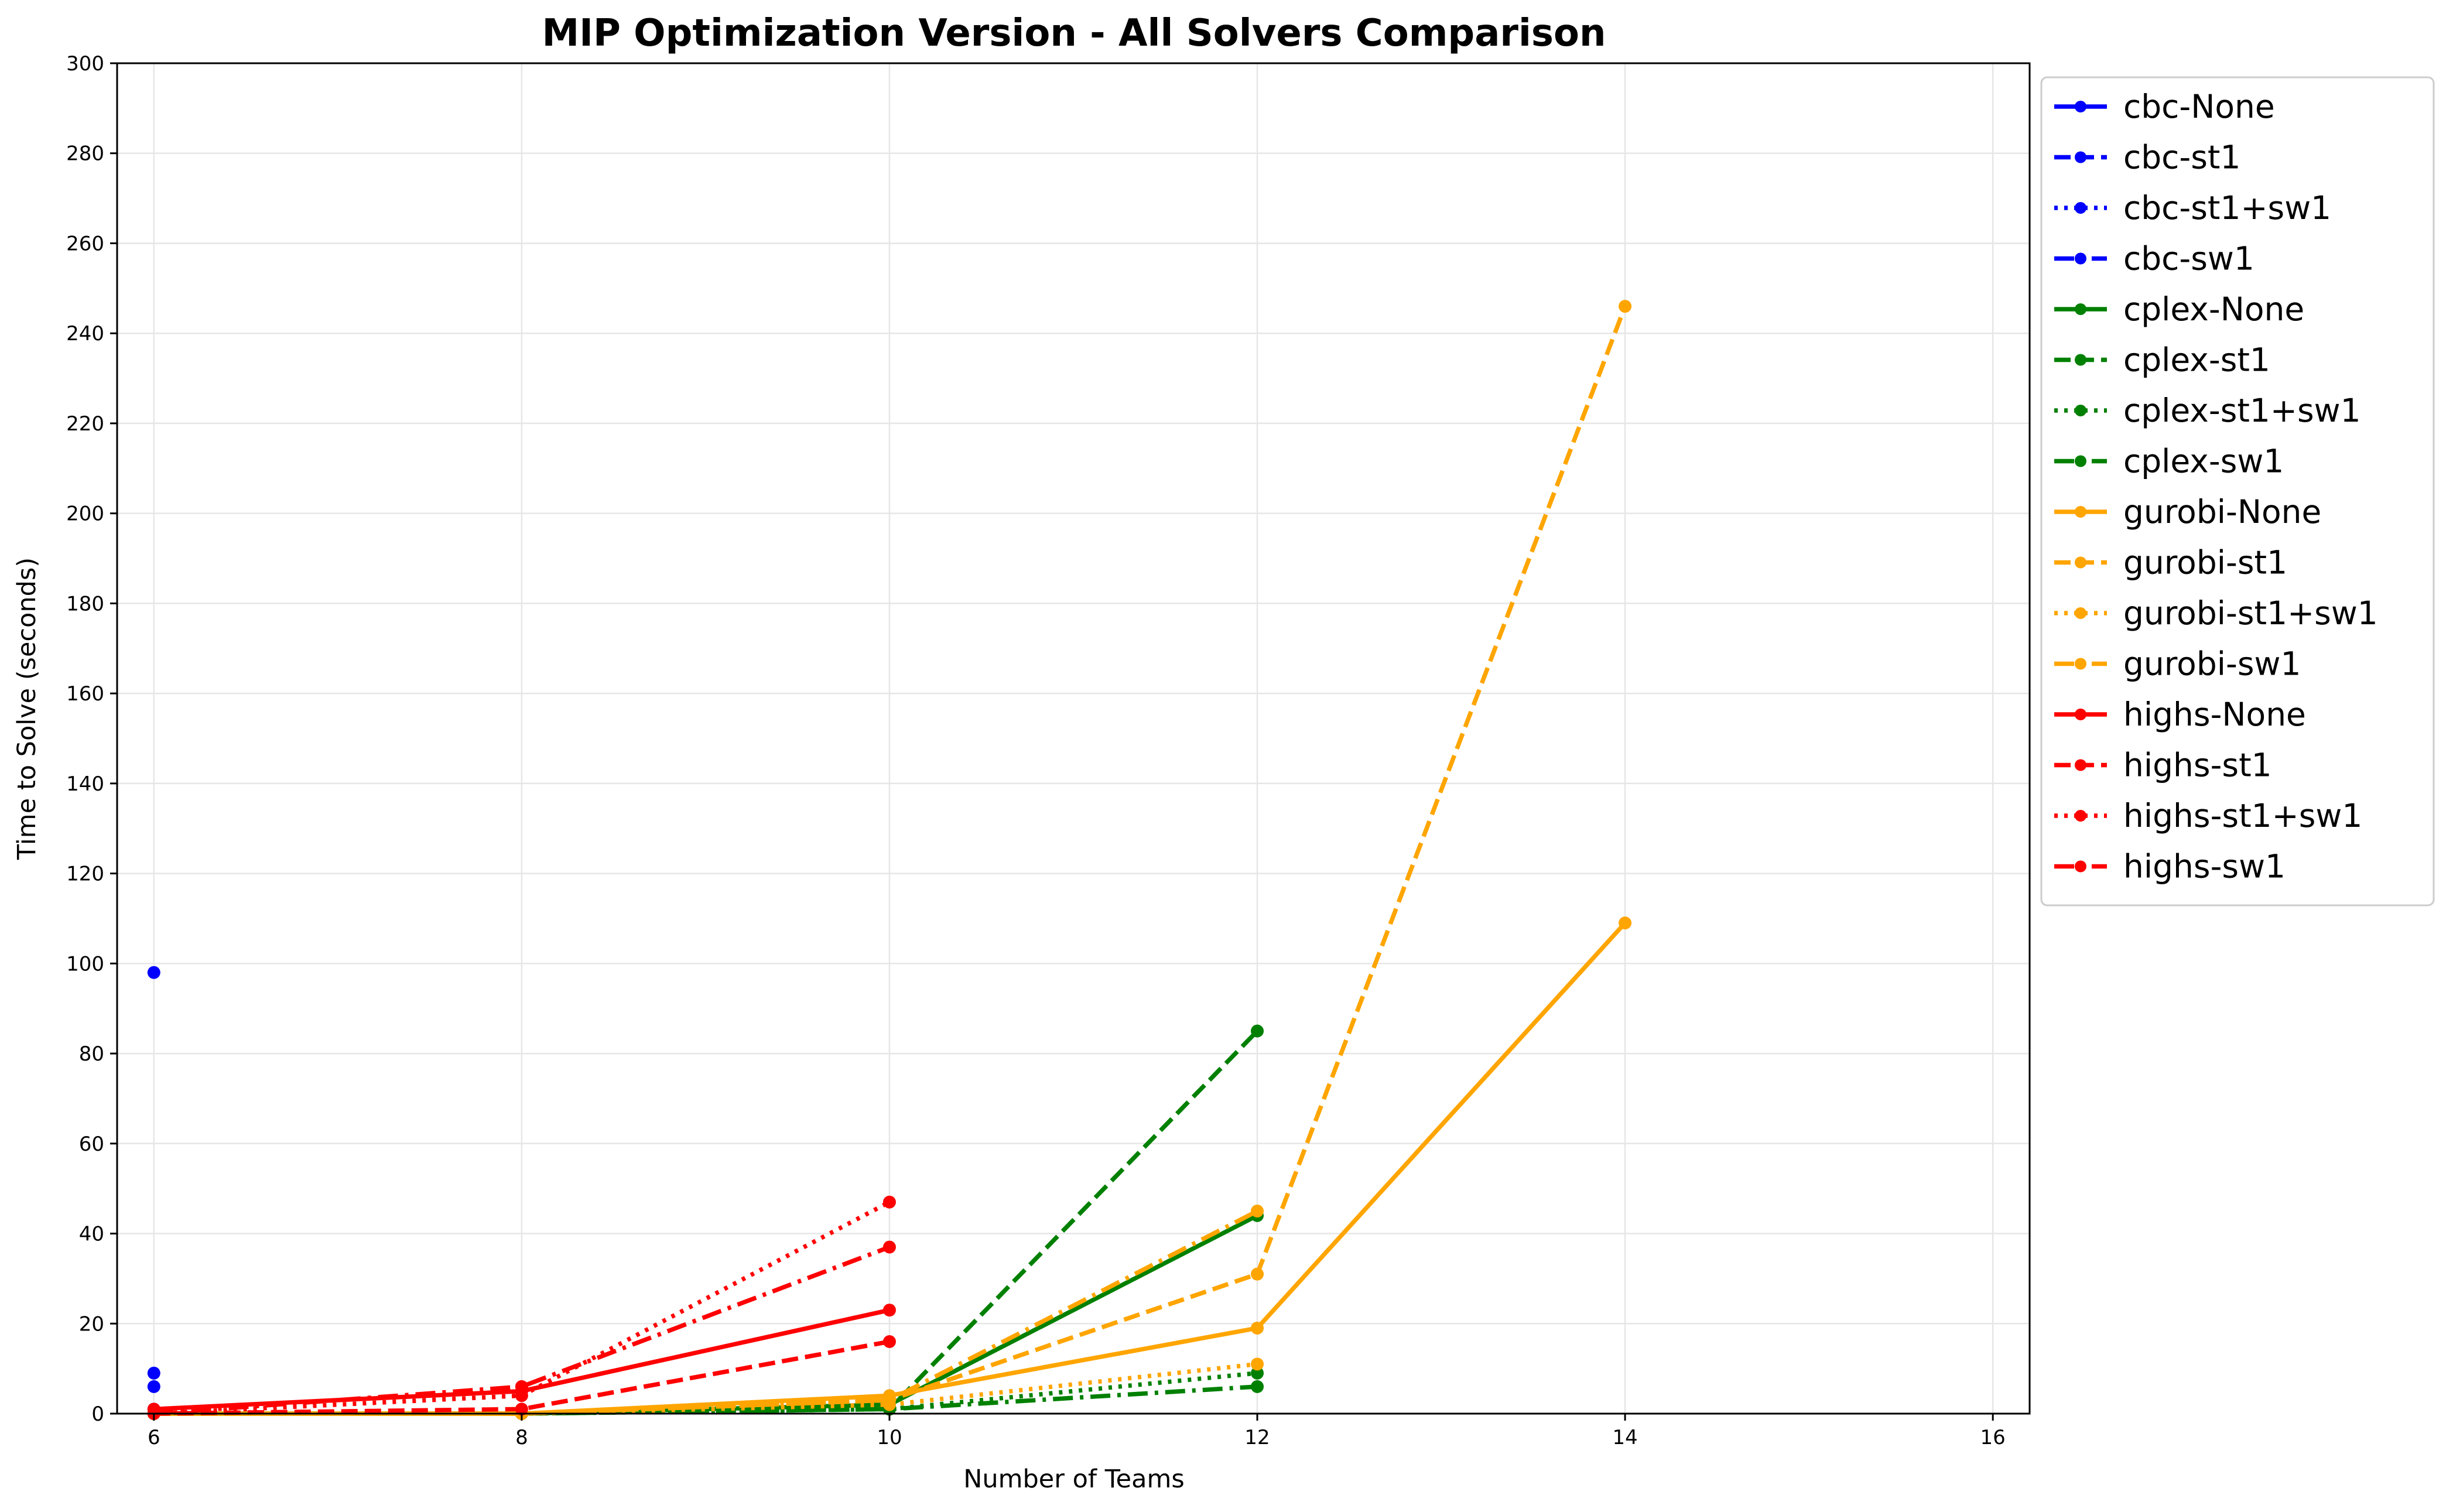 The height and width of the screenshot is (1512, 2453). I want to click on legend-item-cbc-st1: cbc-st1, so click(2147, 157).